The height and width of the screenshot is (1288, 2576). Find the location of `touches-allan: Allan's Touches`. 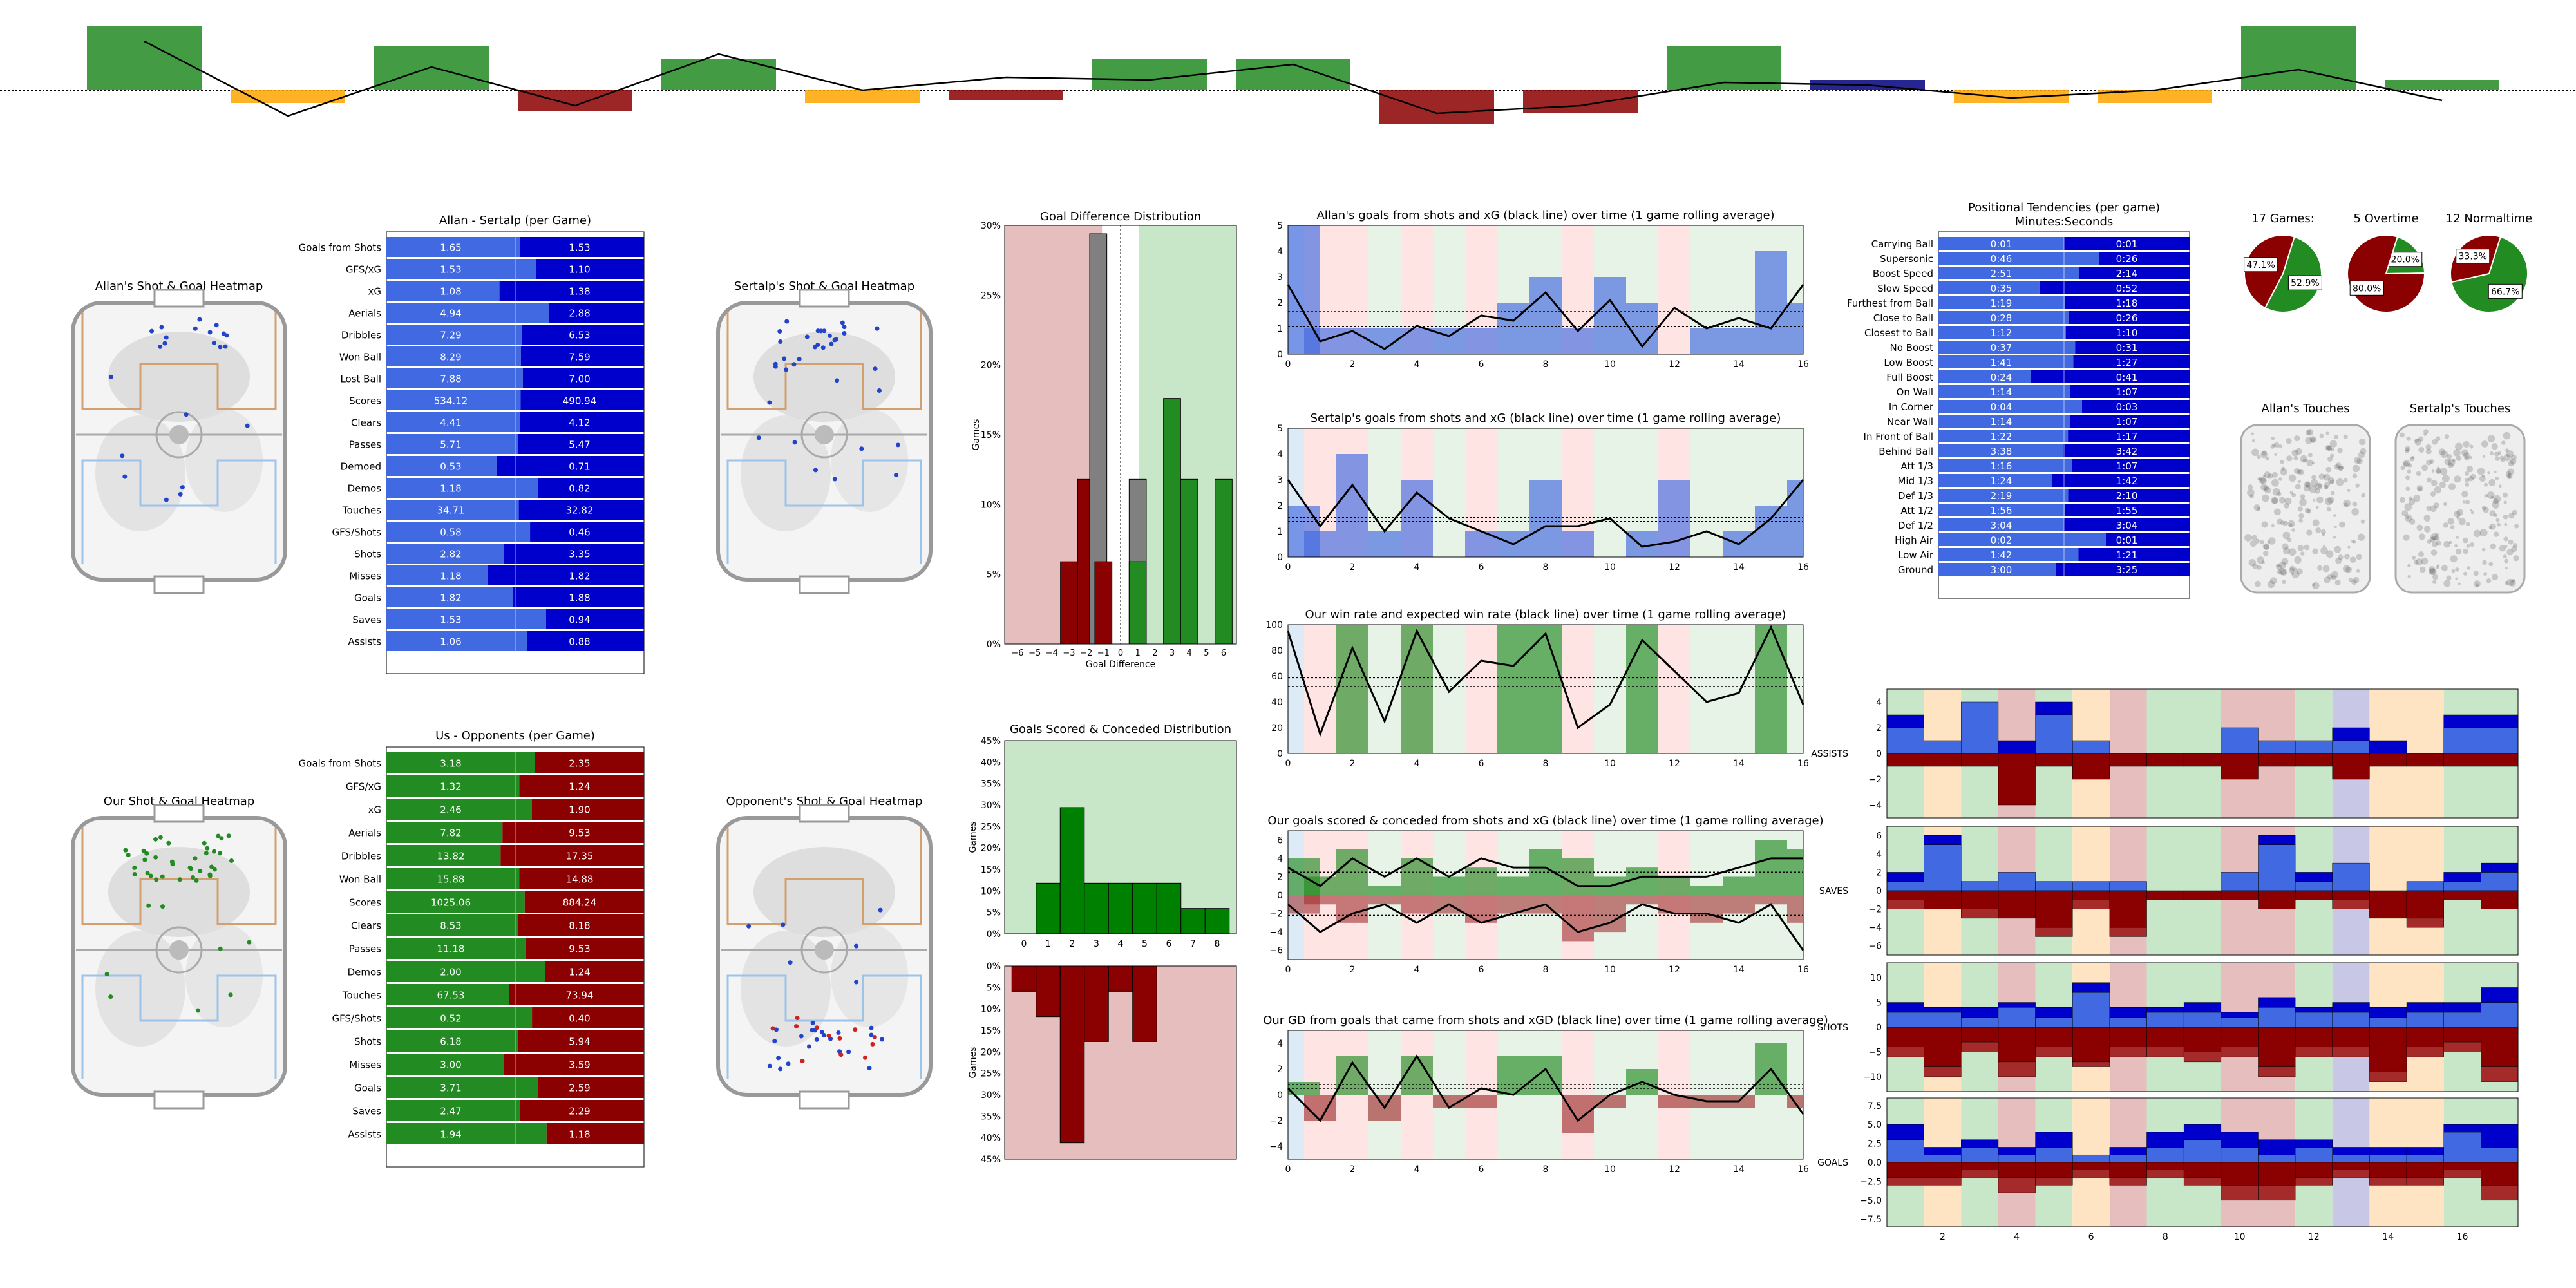

touches-allan: Allan's Touches is located at coordinates (2305, 498).